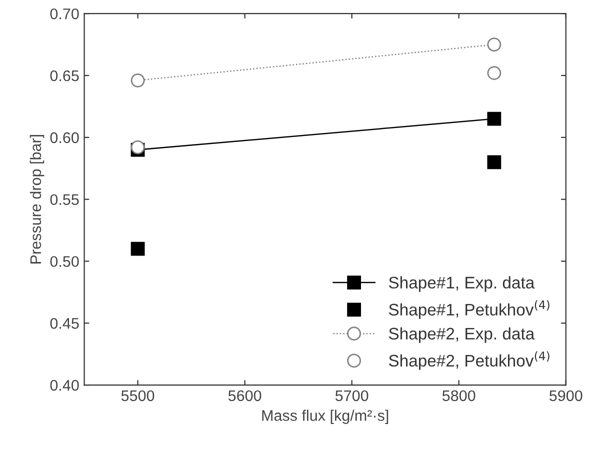 Image resolution: width=602 pixels, height=453 pixels. I want to click on y-tick-label: 0.55, so click(64, 200).